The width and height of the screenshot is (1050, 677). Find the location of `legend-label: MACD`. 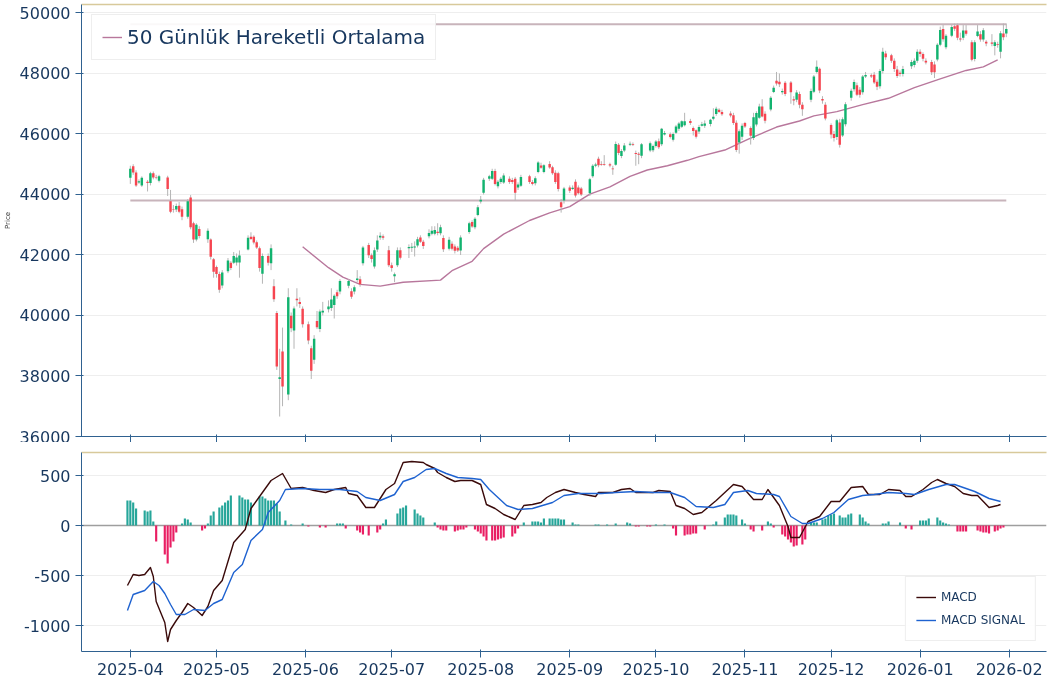

legend-label: MACD is located at coordinates (958, 597).